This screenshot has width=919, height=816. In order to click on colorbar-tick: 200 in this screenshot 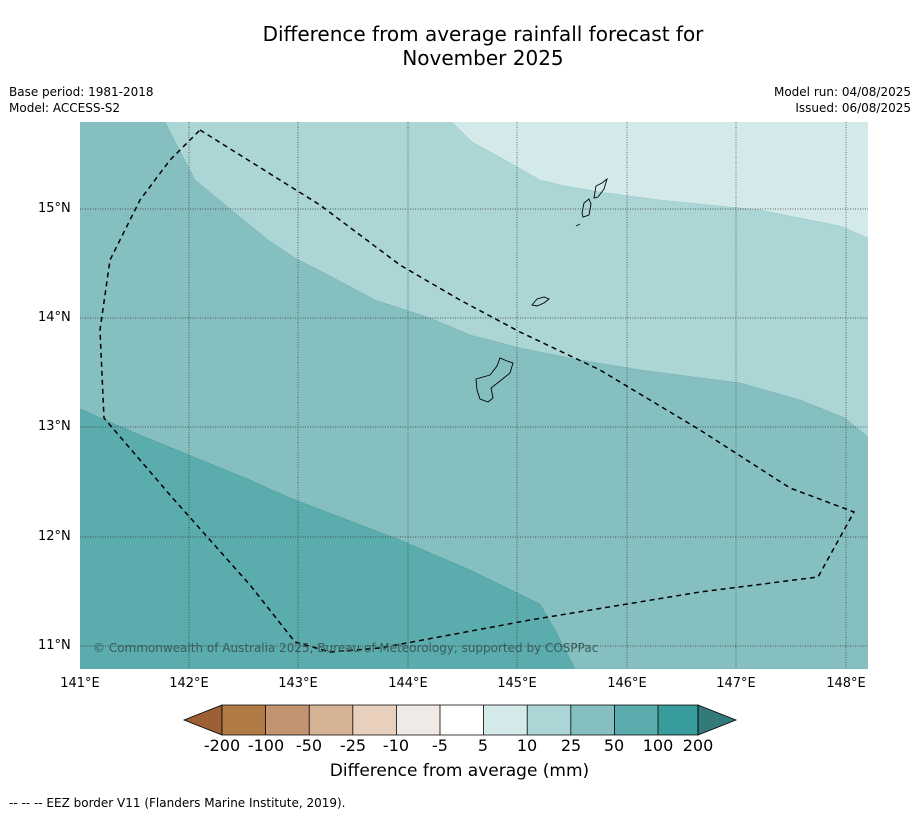, I will do `click(698, 745)`.